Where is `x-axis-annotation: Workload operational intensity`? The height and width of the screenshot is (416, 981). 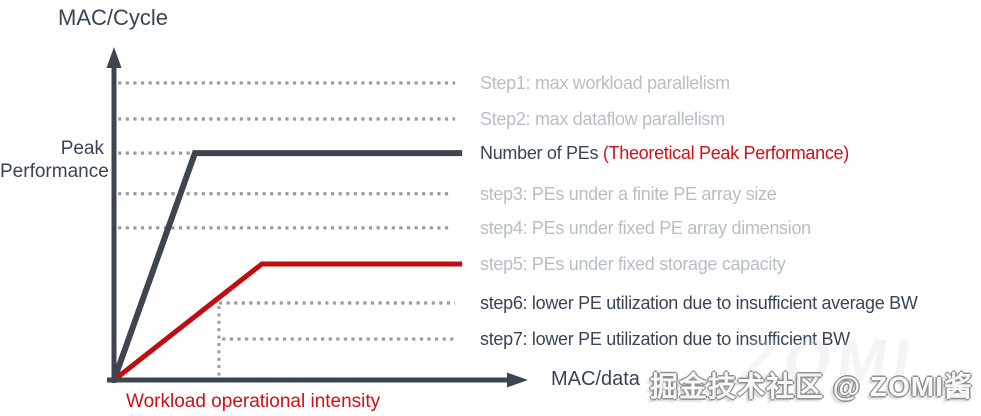 x-axis-annotation: Workload operational intensity is located at coordinates (253, 401).